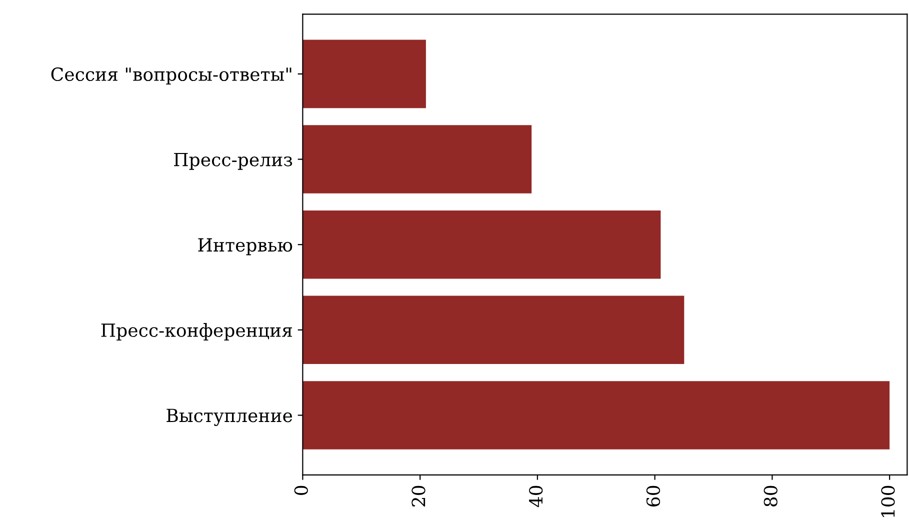  What do you see at coordinates (171, 76) in the screenshot?
I see `y-tick-label: Сессия "вопросы-ответы"` at bounding box center [171, 76].